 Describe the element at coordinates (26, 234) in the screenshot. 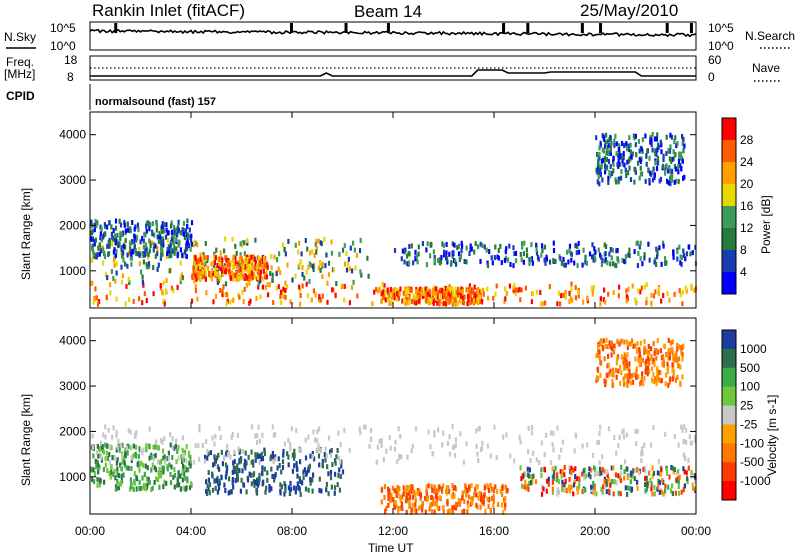

I see `power-y-axis-label: Slant Range [km]` at that location.